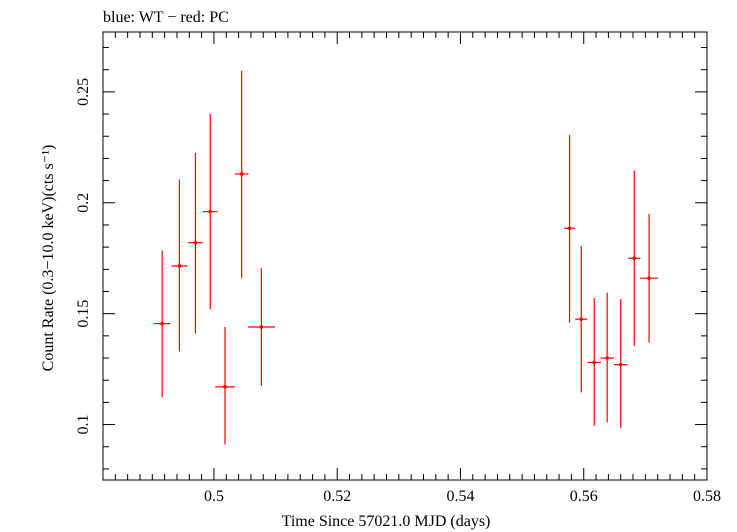 The image size is (737, 532). Describe the element at coordinates (83, 314) in the screenshot. I see `y-tick-label: 0.15` at that location.